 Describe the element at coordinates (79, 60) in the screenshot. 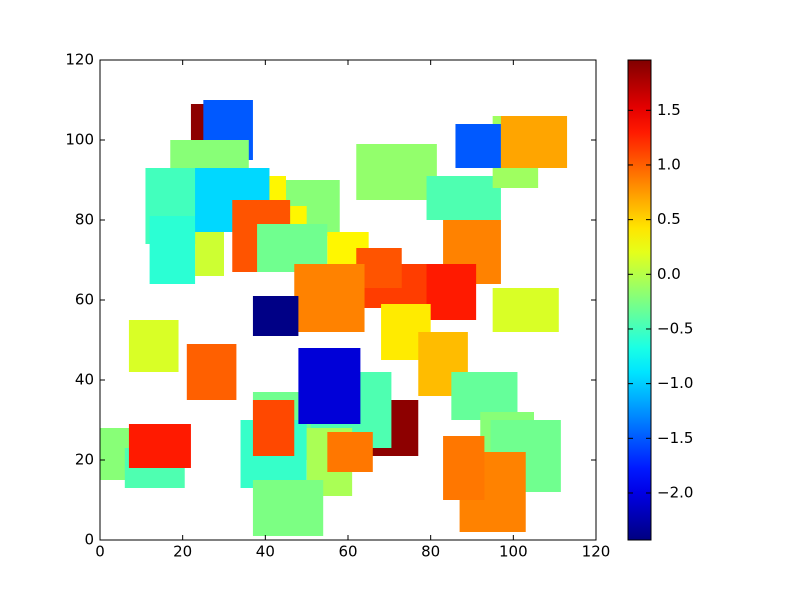

I see `y-tick-label: 120` at that location.